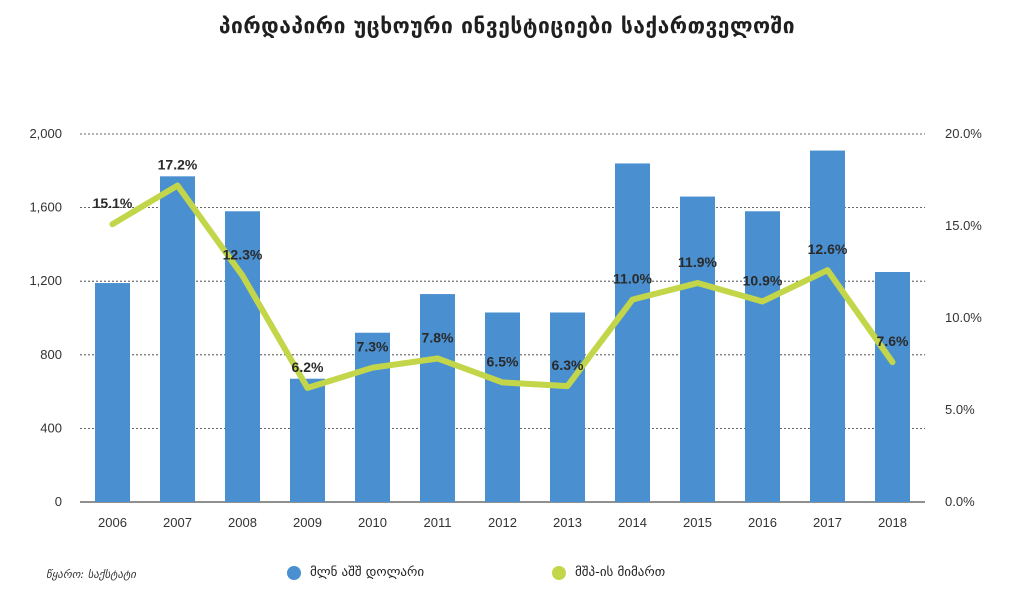 The height and width of the screenshot is (615, 1014). What do you see at coordinates (438, 522) in the screenshot?
I see `x-tick-label: 2011` at bounding box center [438, 522].